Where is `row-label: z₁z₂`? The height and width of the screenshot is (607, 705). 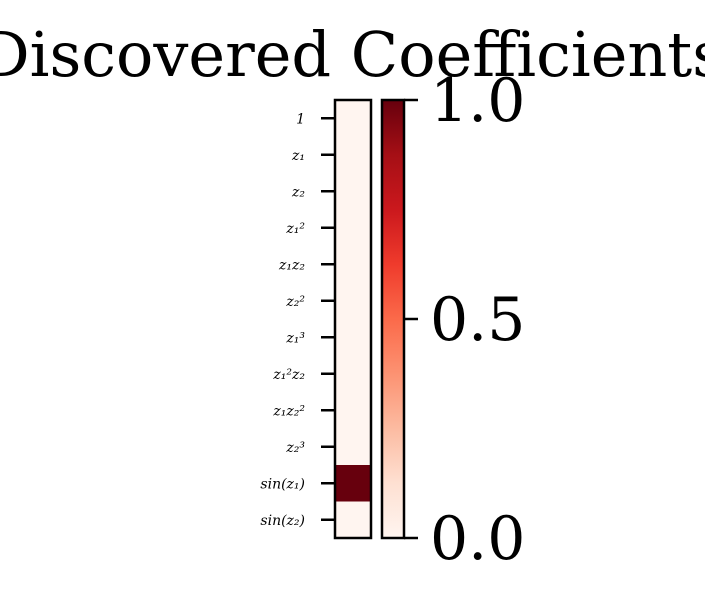 row-label: z₁z₂ is located at coordinates (291, 265).